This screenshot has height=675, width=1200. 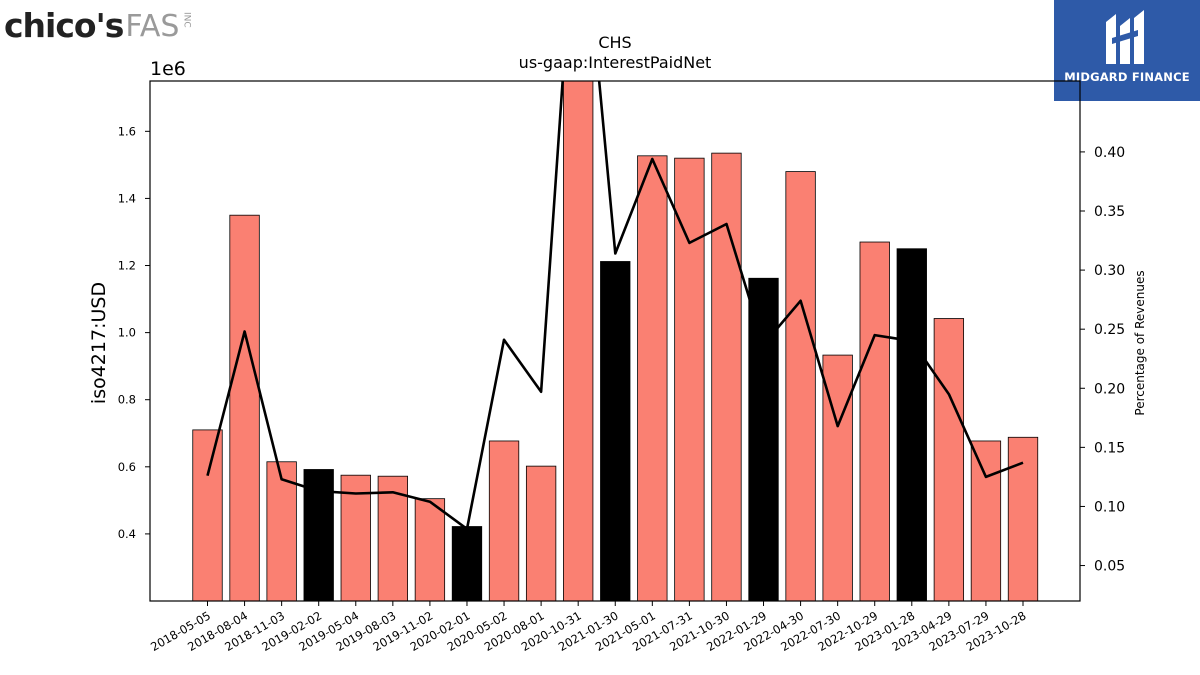 I want to click on midgard-finance-name: MIDGARD FINANCE, so click(x=1127, y=77).